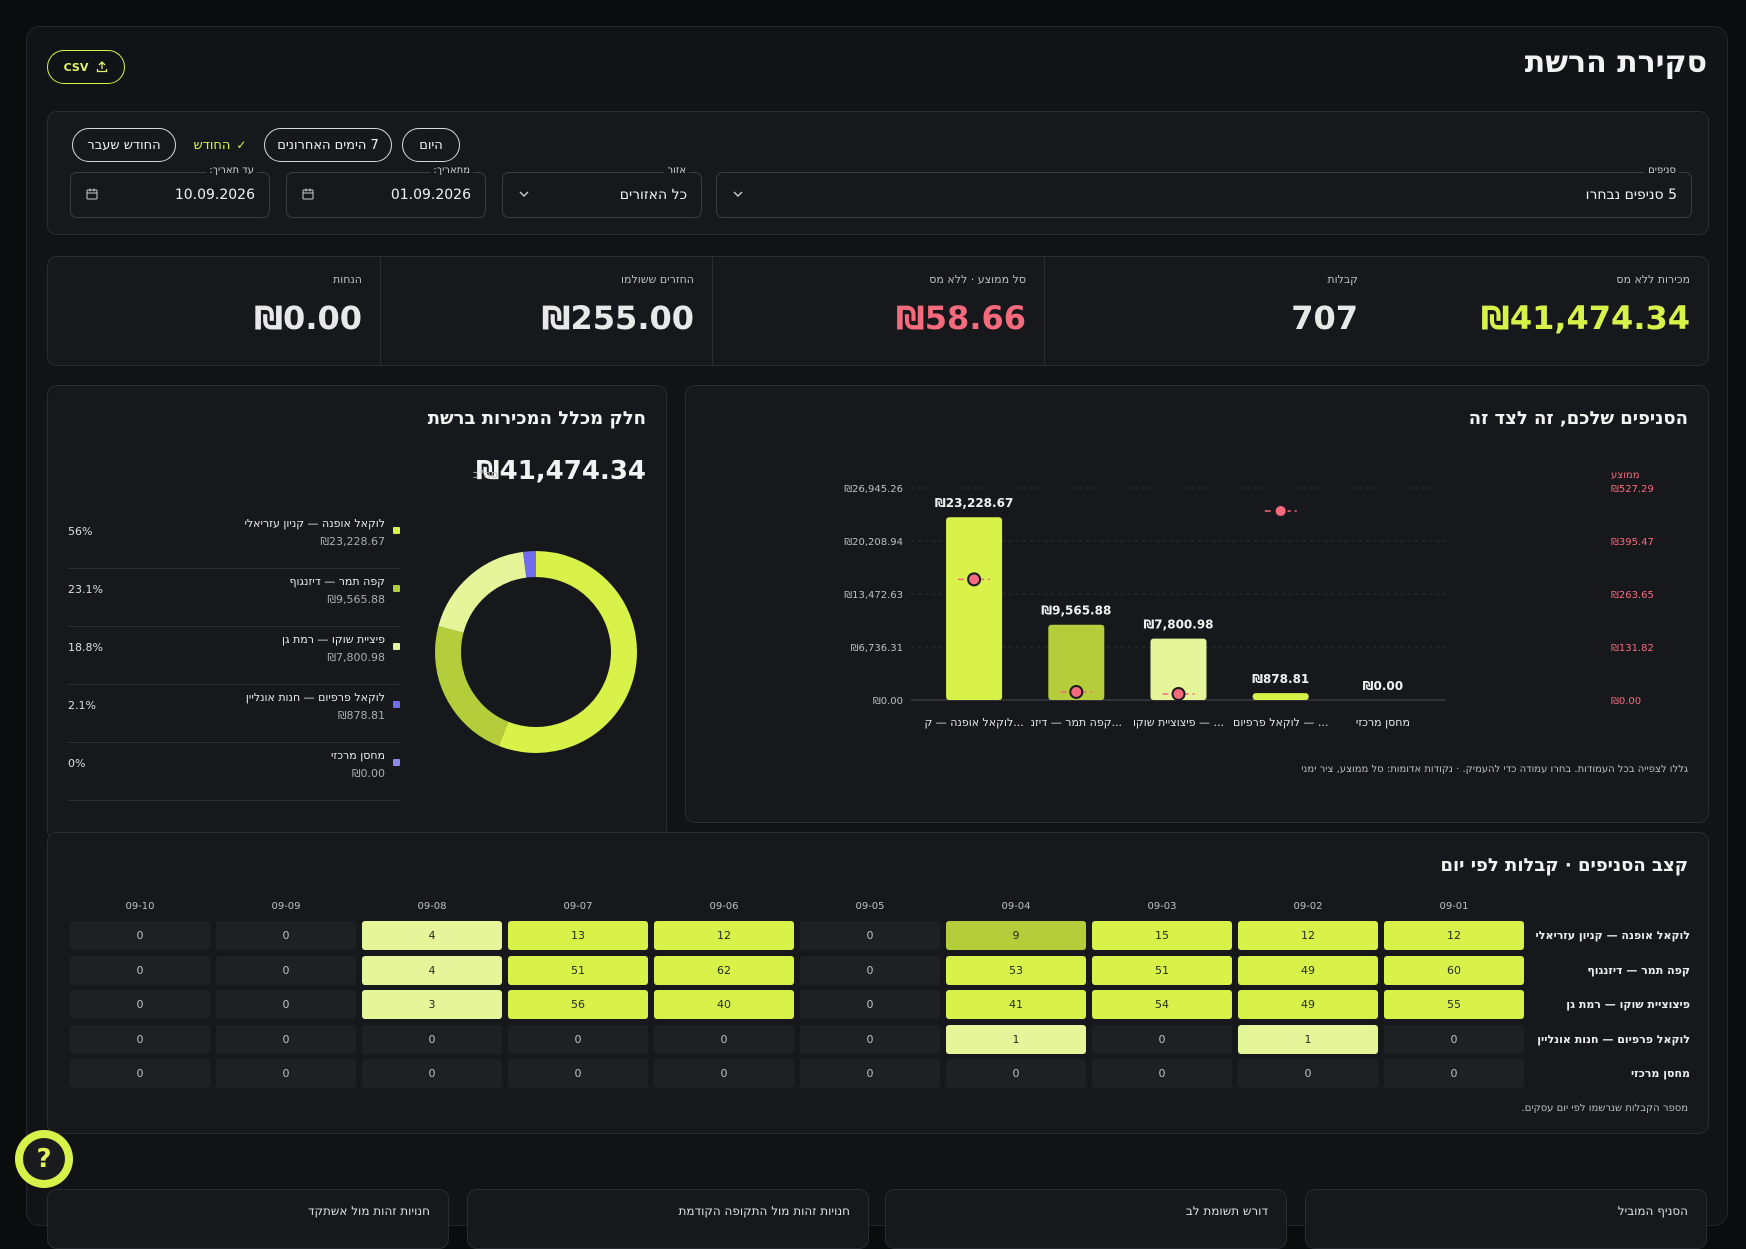  Describe the element at coordinates (214, 195) in the screenshot. I see `to-date-value: 10.09.2026` at that location.